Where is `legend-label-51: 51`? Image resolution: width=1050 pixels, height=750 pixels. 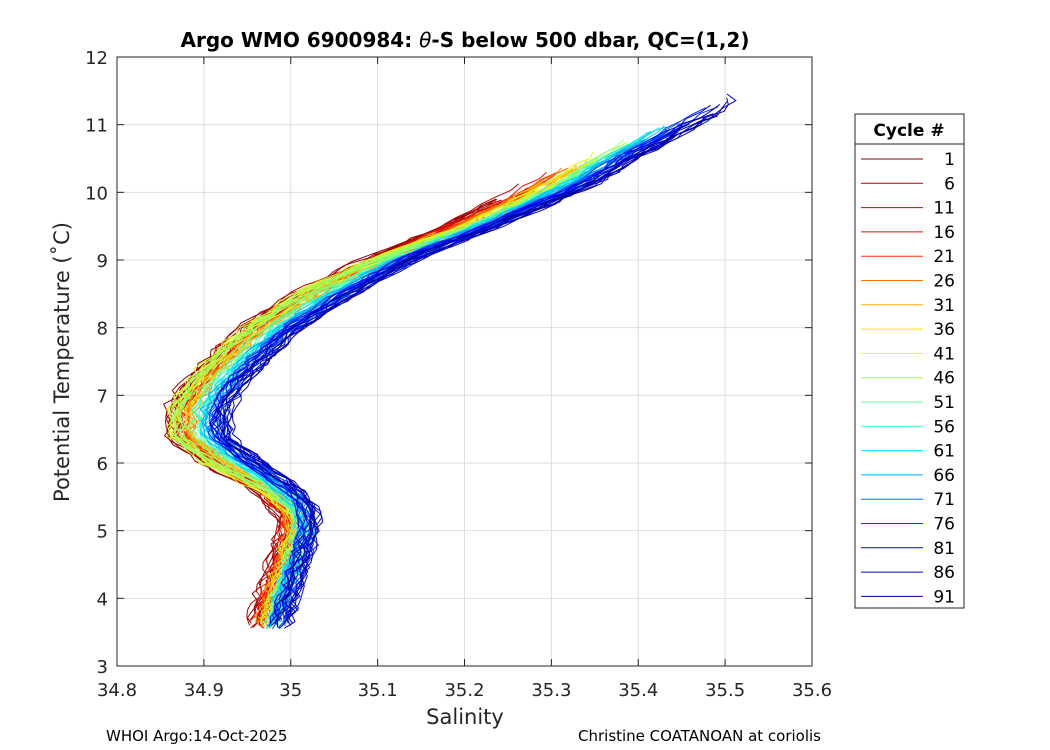
legend-label-51: 51 is located at coordinates (944, 403).